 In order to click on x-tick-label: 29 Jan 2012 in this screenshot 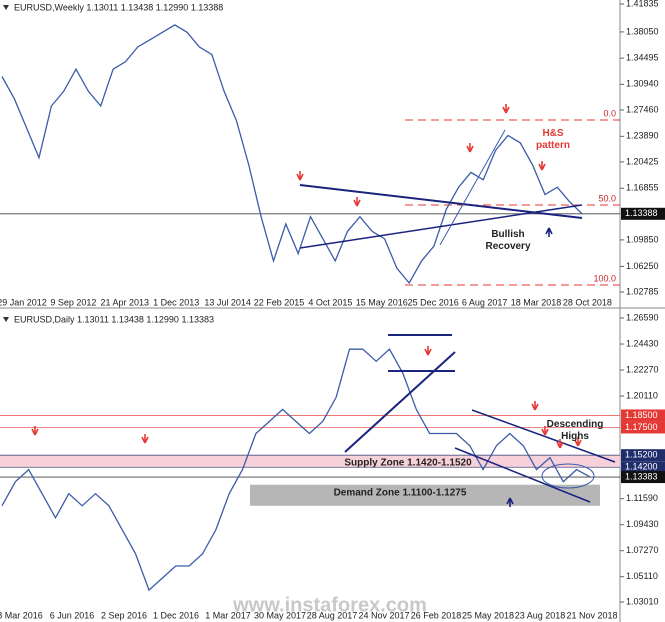, I will do `click(23, 302)`.